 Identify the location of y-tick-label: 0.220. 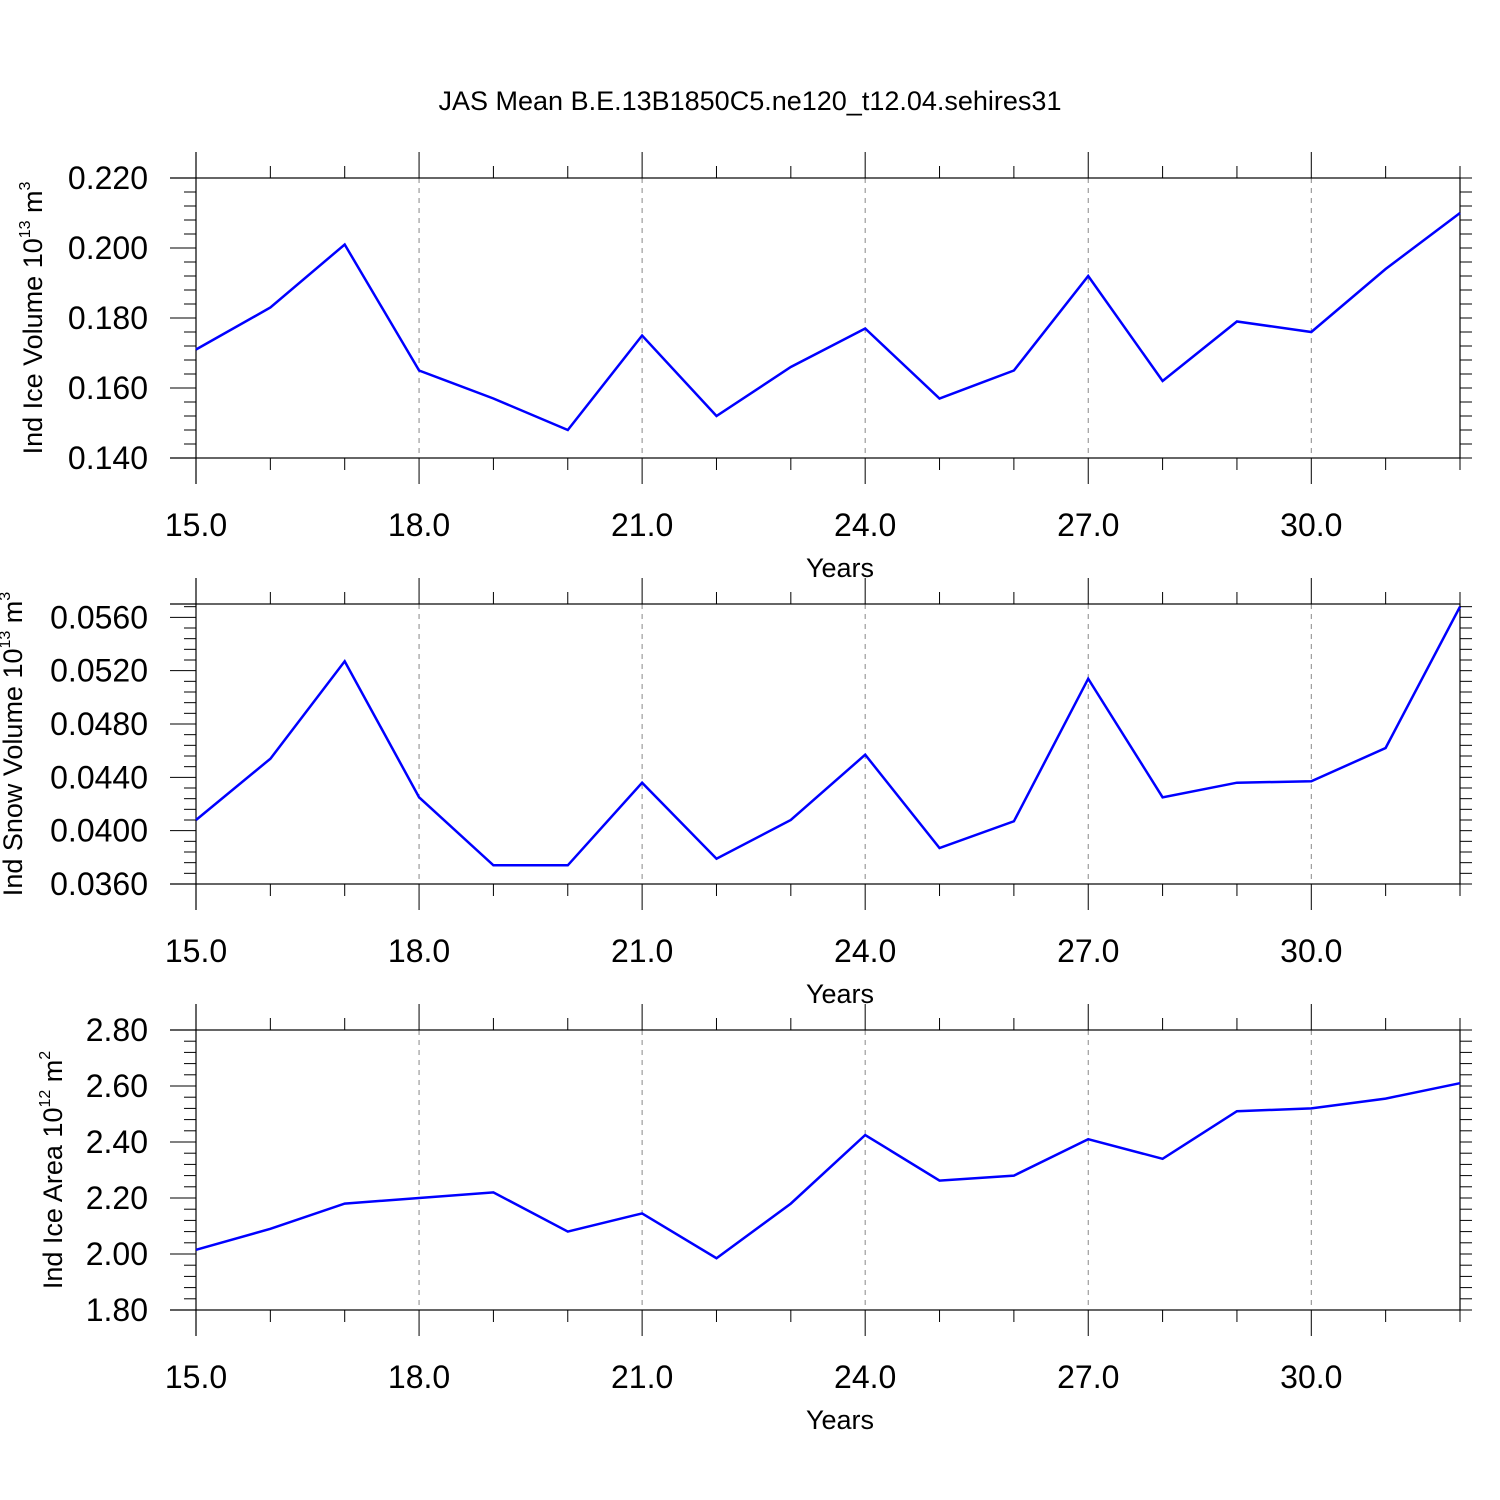
(108, 178).